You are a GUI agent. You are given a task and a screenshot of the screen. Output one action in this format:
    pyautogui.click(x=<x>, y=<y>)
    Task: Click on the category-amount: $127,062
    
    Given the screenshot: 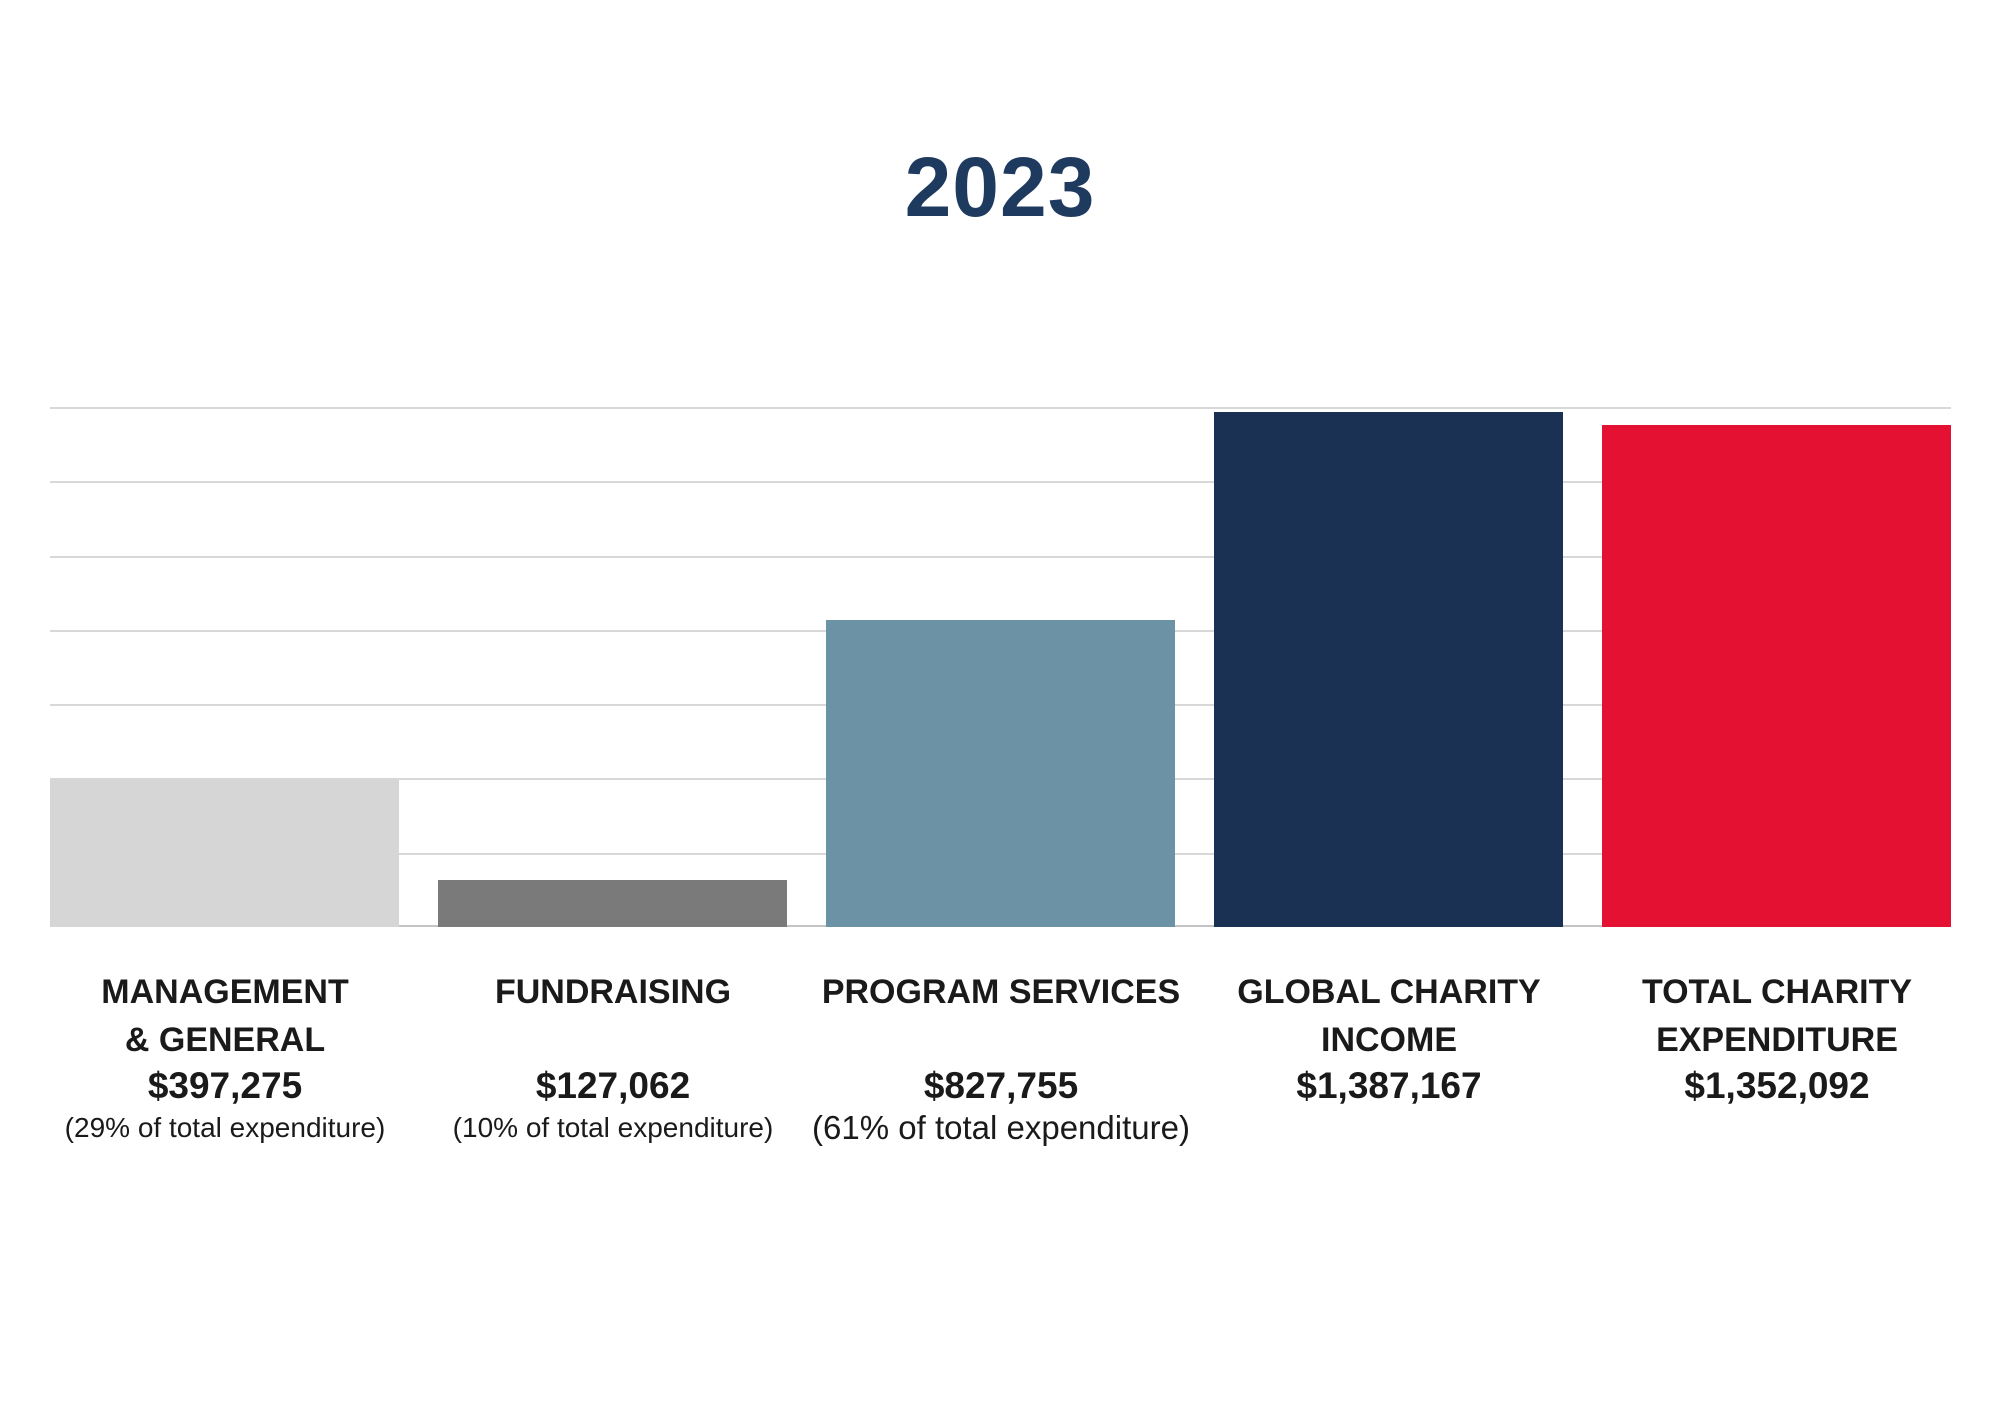 What is the action you would take?
    pyautogui.click(x=613, y=1085)
    